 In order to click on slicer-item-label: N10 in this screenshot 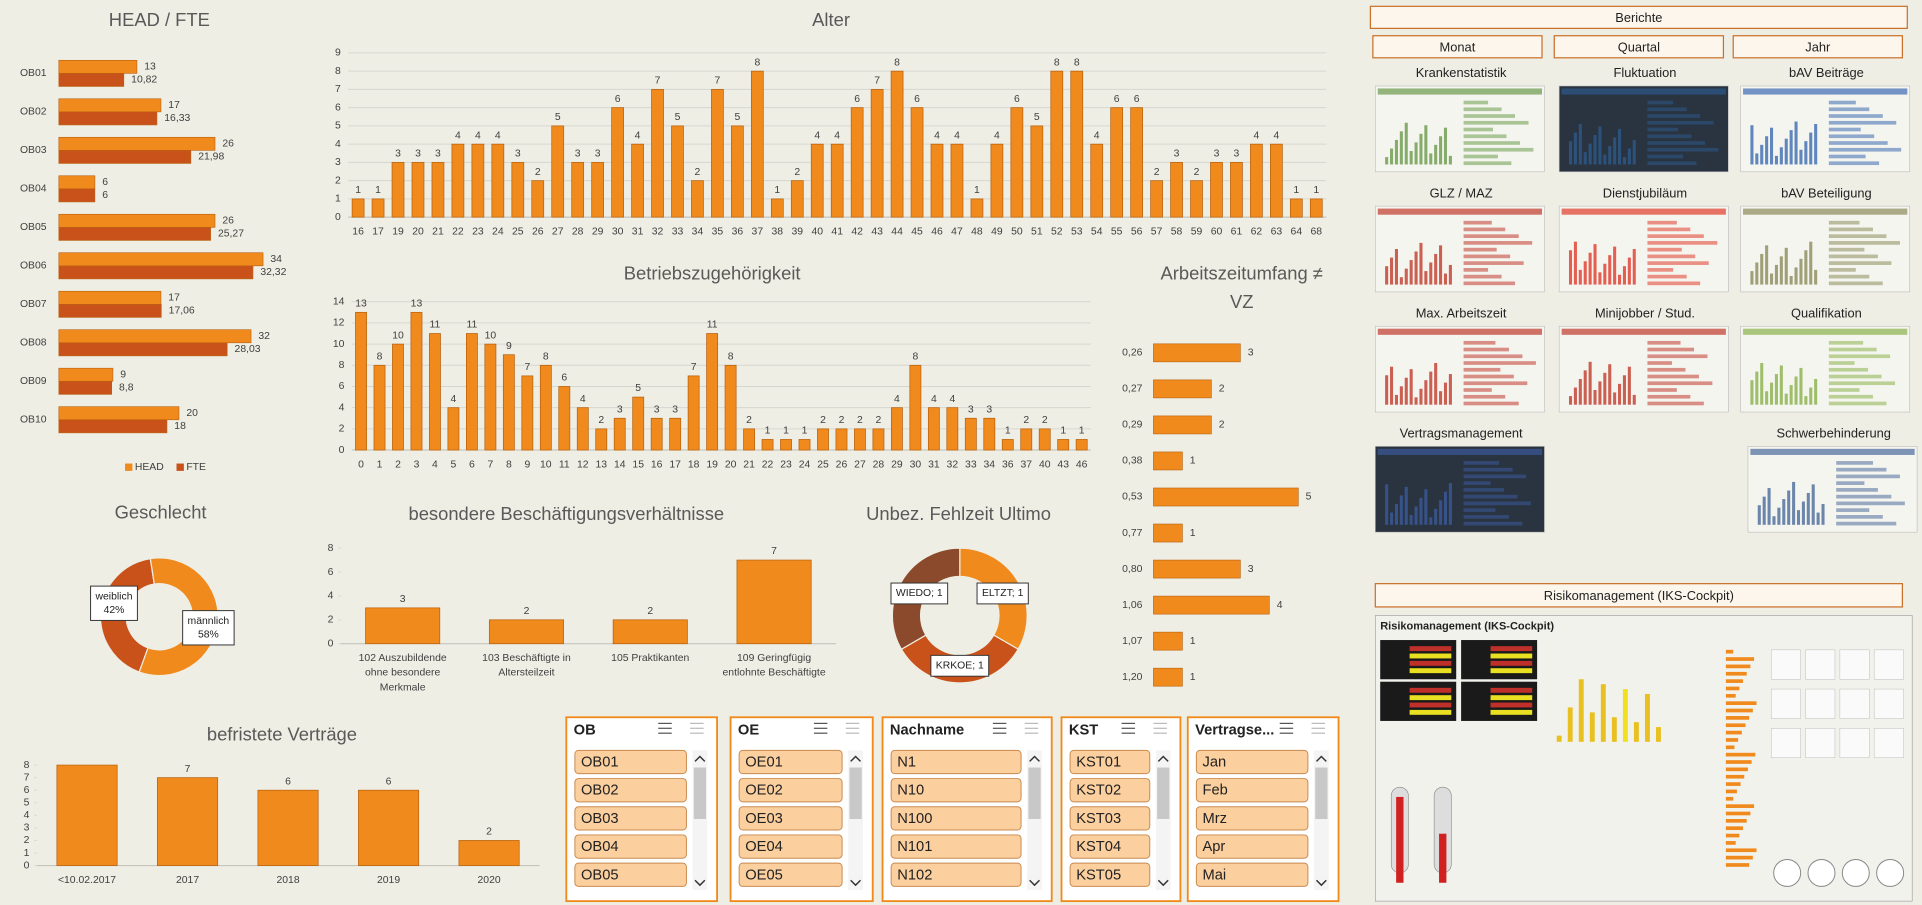, I will do `click(910, 791)`.